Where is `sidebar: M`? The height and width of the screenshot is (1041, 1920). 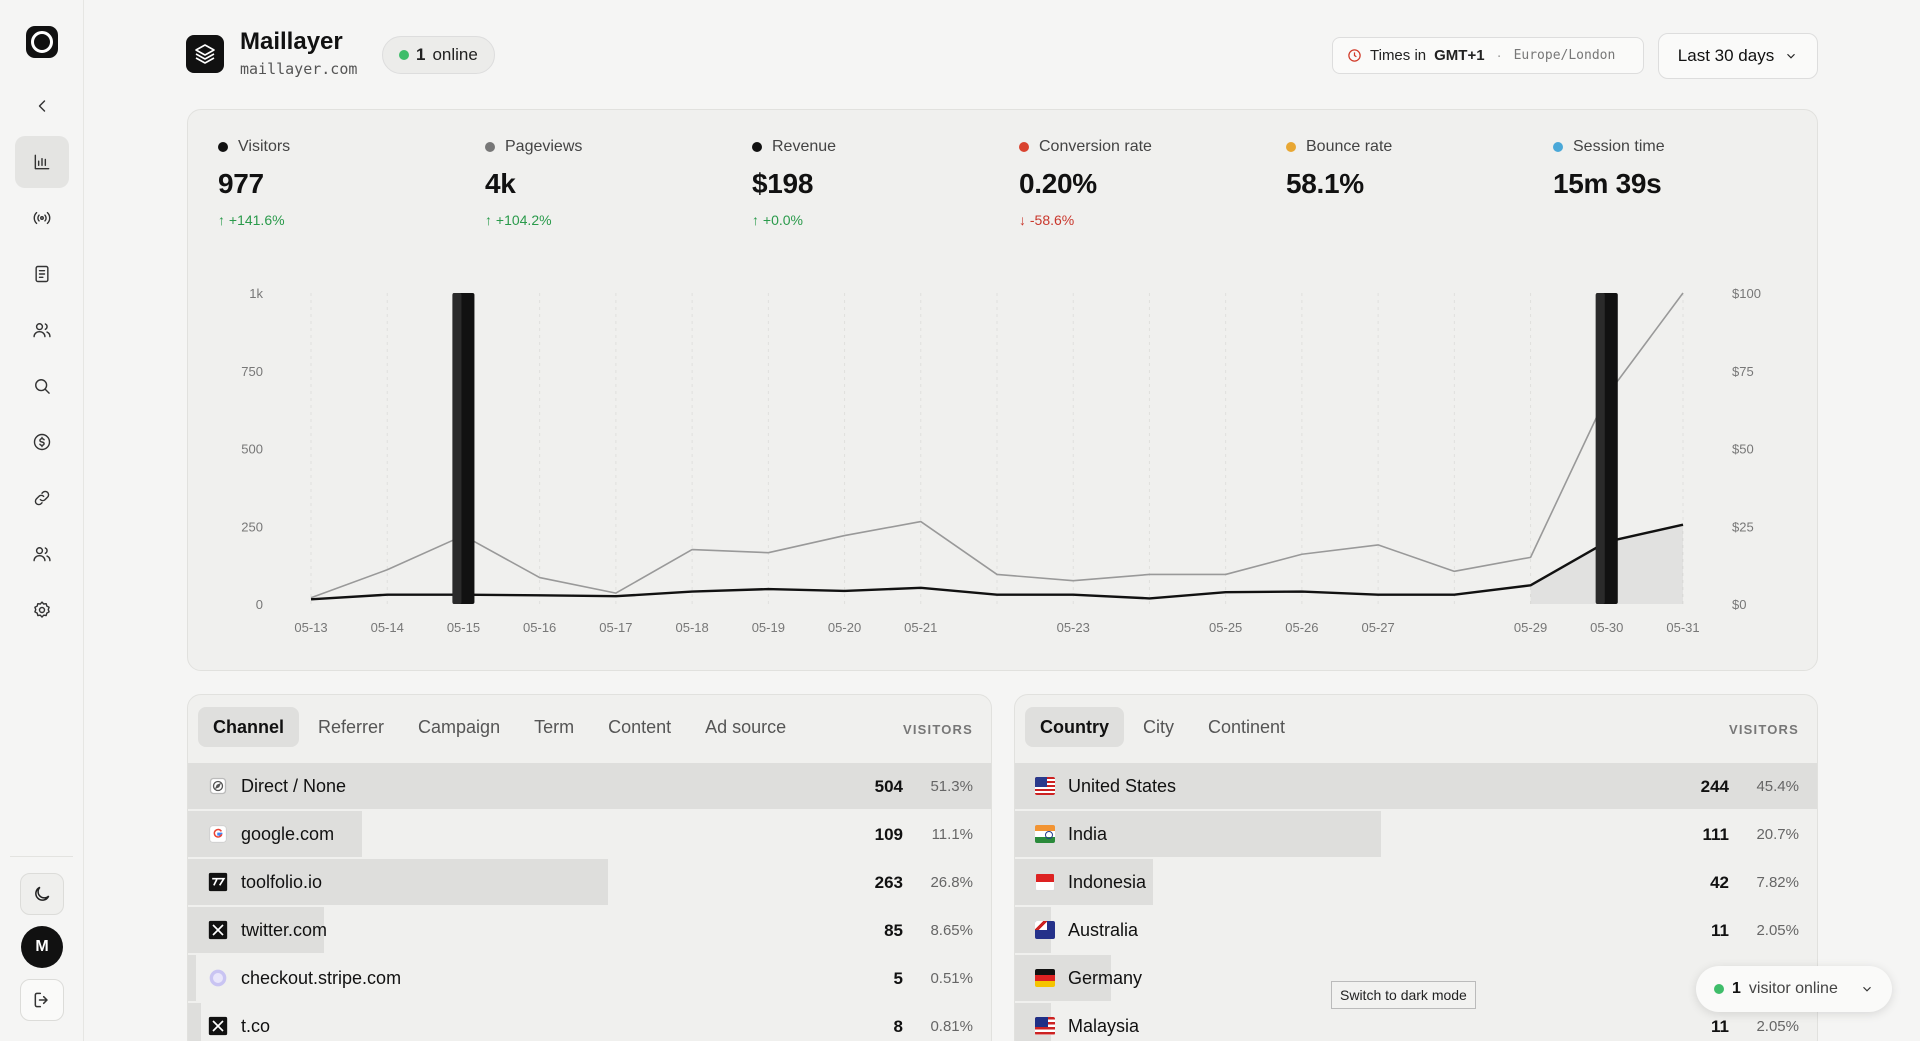 sidebar: M is located at coordinates (42, 520).